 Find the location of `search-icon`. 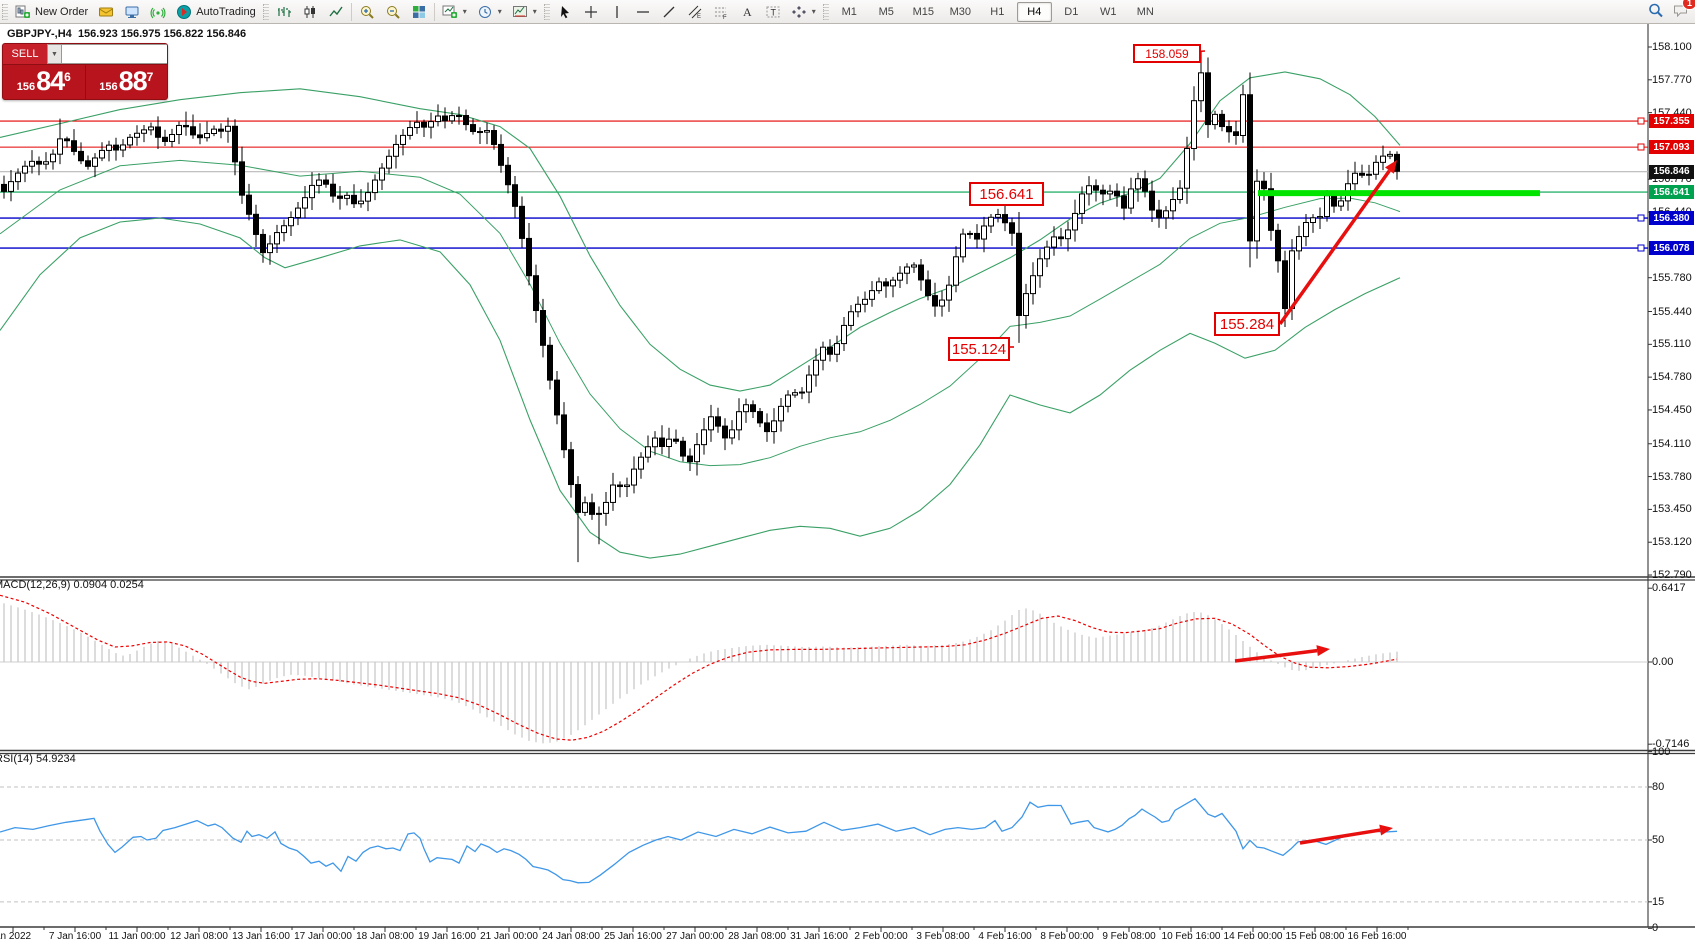

search-icon is located at coordinates (1655, 11).